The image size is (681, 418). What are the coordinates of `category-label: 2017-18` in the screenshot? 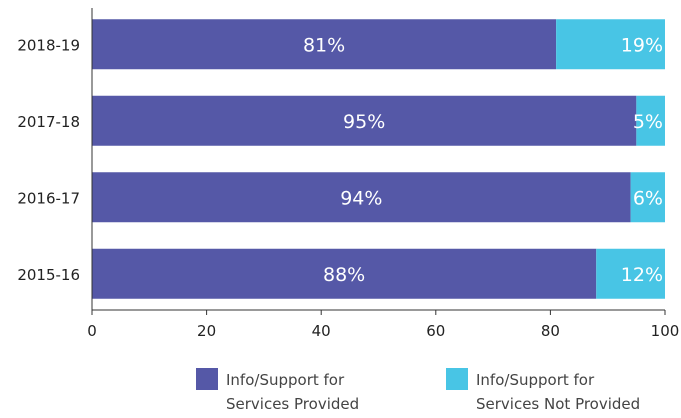 It's located at (48, 122).